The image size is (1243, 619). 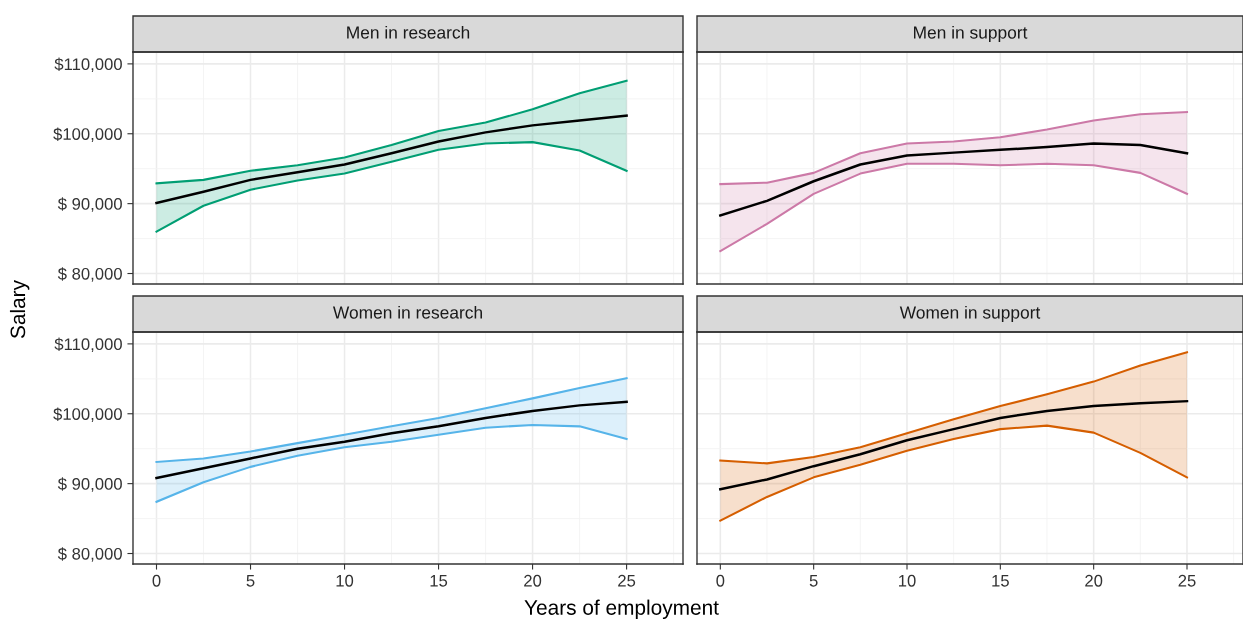 I want to click on x-axis-title: Years of employment, so click(x=621, y=609).